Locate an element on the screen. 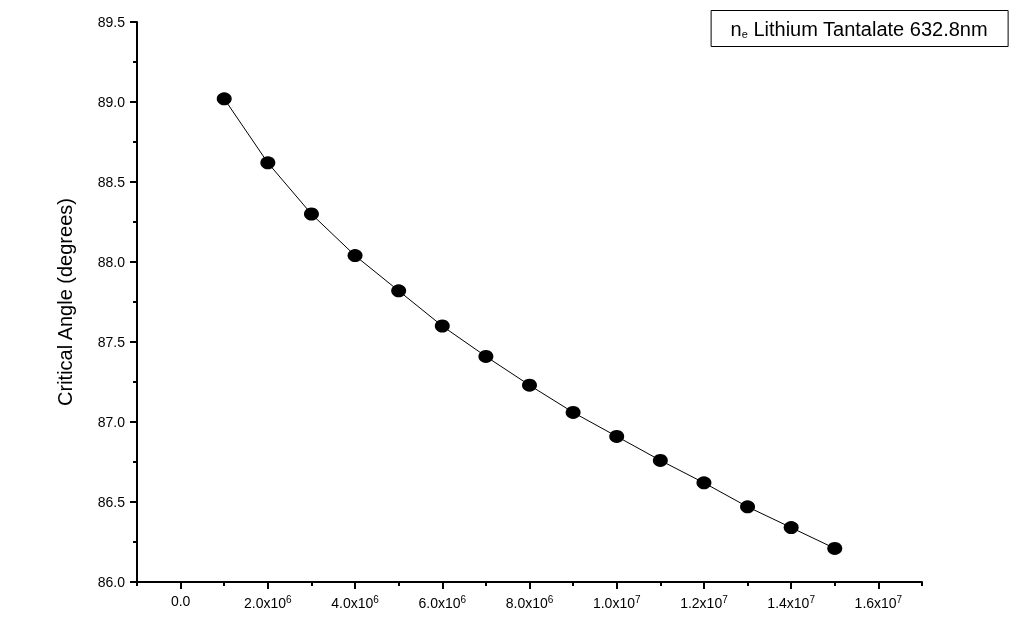  y-tick-label: 88.0 is located at coordinates (111, 262).